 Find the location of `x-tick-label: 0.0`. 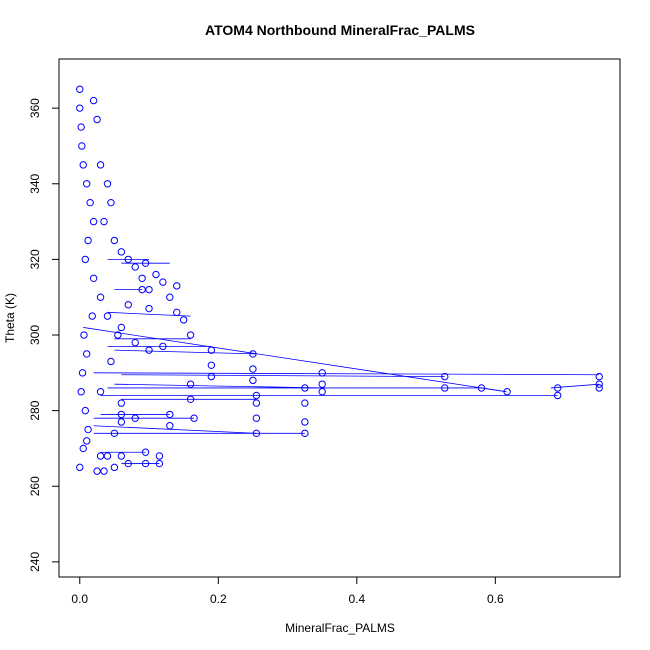

x-tick-label: 0.0 is located at coordinates (79, 599).